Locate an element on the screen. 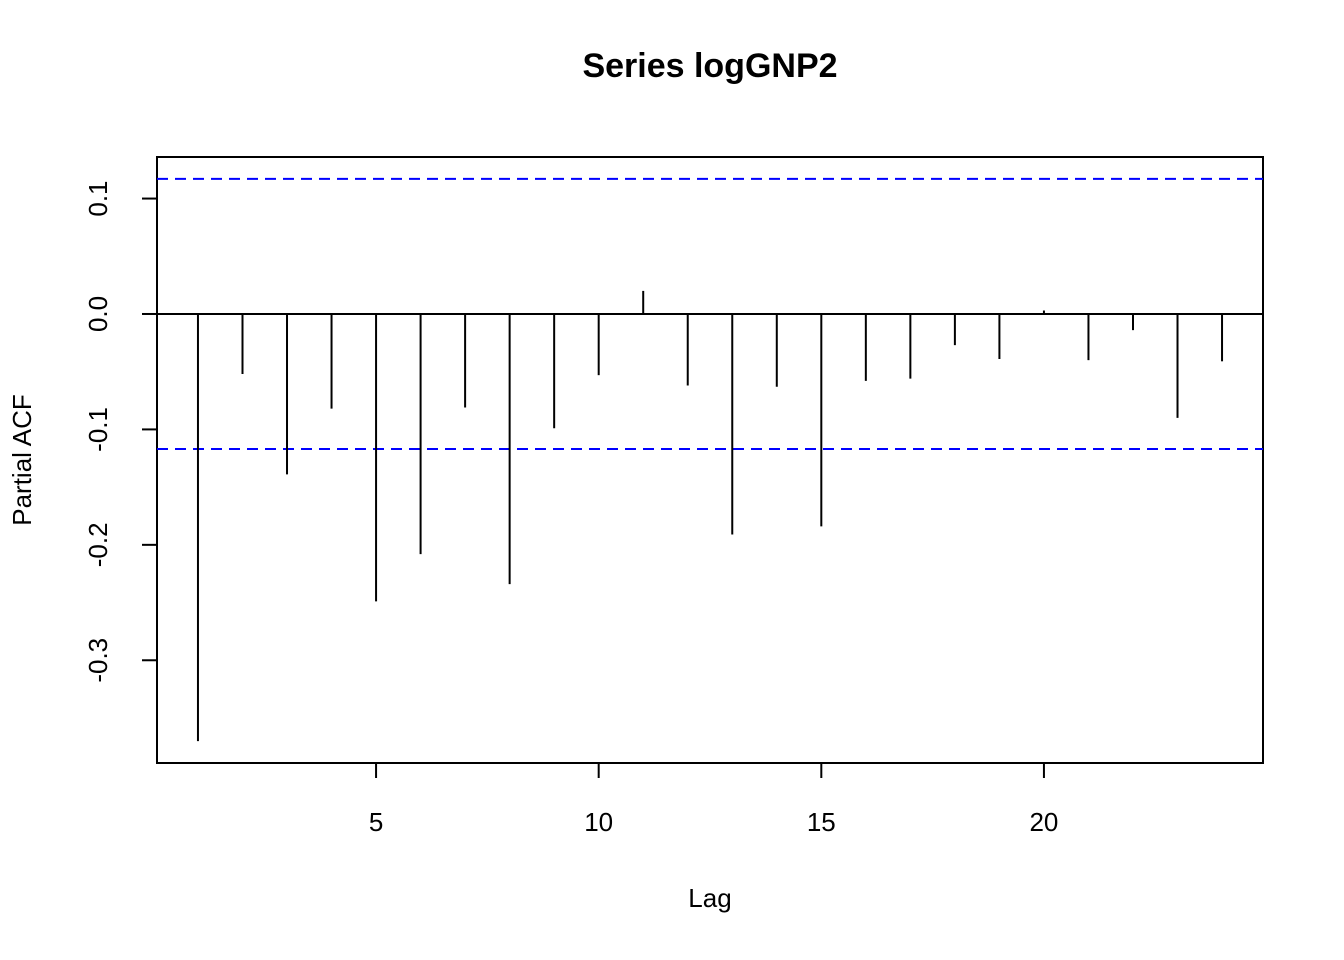 This screenshot has height=960, width=1344. y-tick-label: 0.0 is located at coordinates (98, 314).